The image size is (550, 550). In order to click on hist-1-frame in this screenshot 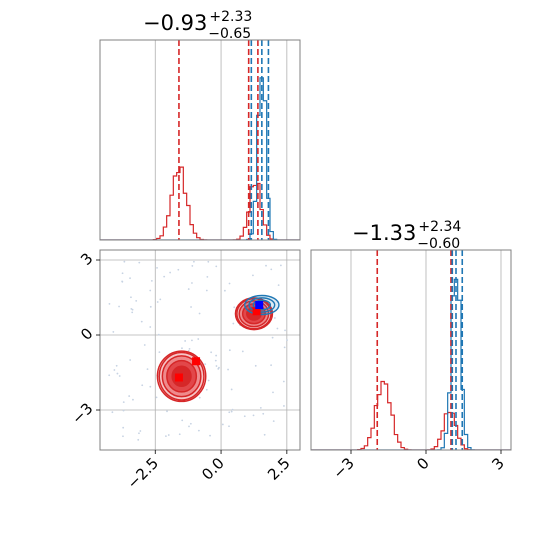, I will do `click(200, 140)`.